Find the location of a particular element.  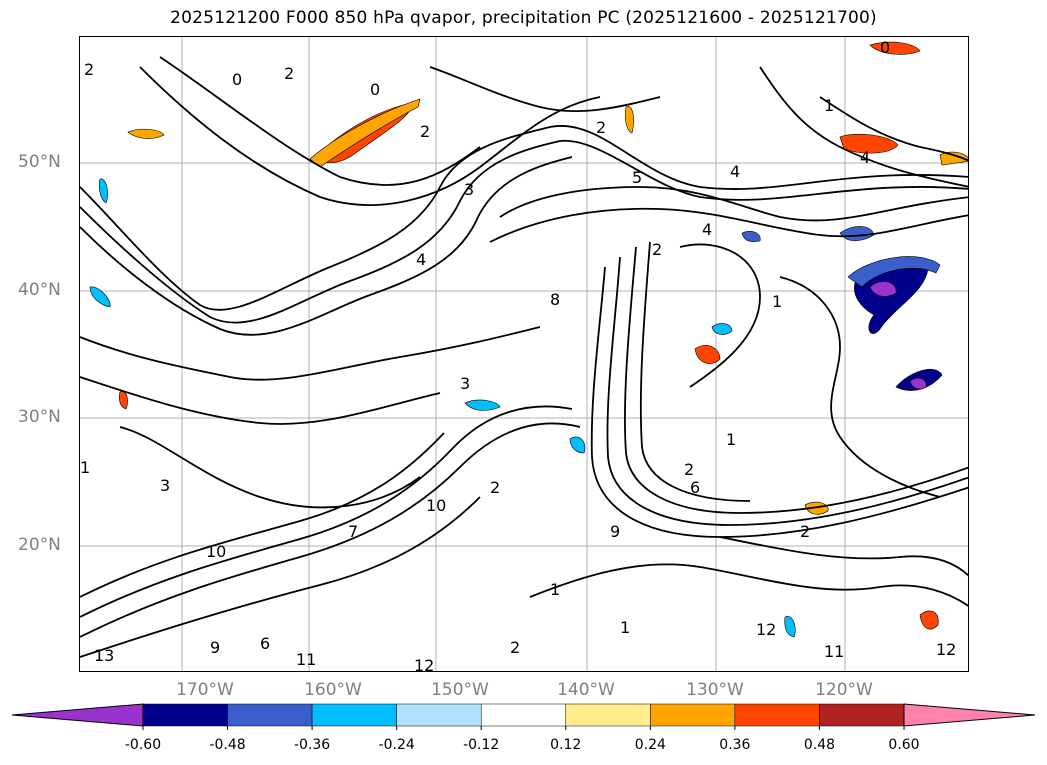

contour-label: 5 is located at coordinates (637, 177).